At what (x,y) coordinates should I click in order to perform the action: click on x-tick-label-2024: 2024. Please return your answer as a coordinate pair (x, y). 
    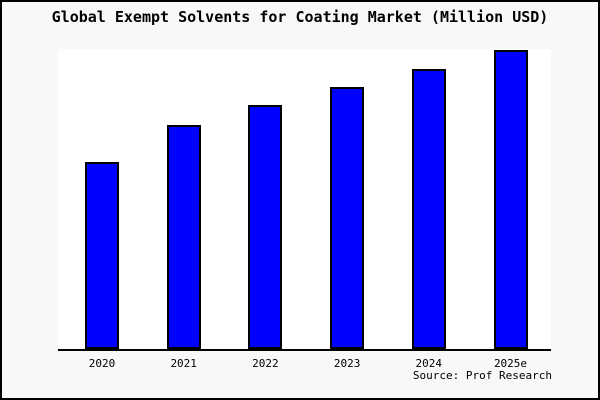
    Looking at the image, I should click on (429, 363).